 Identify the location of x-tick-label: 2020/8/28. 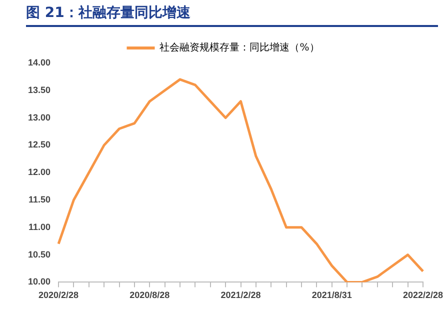
(150, 295).